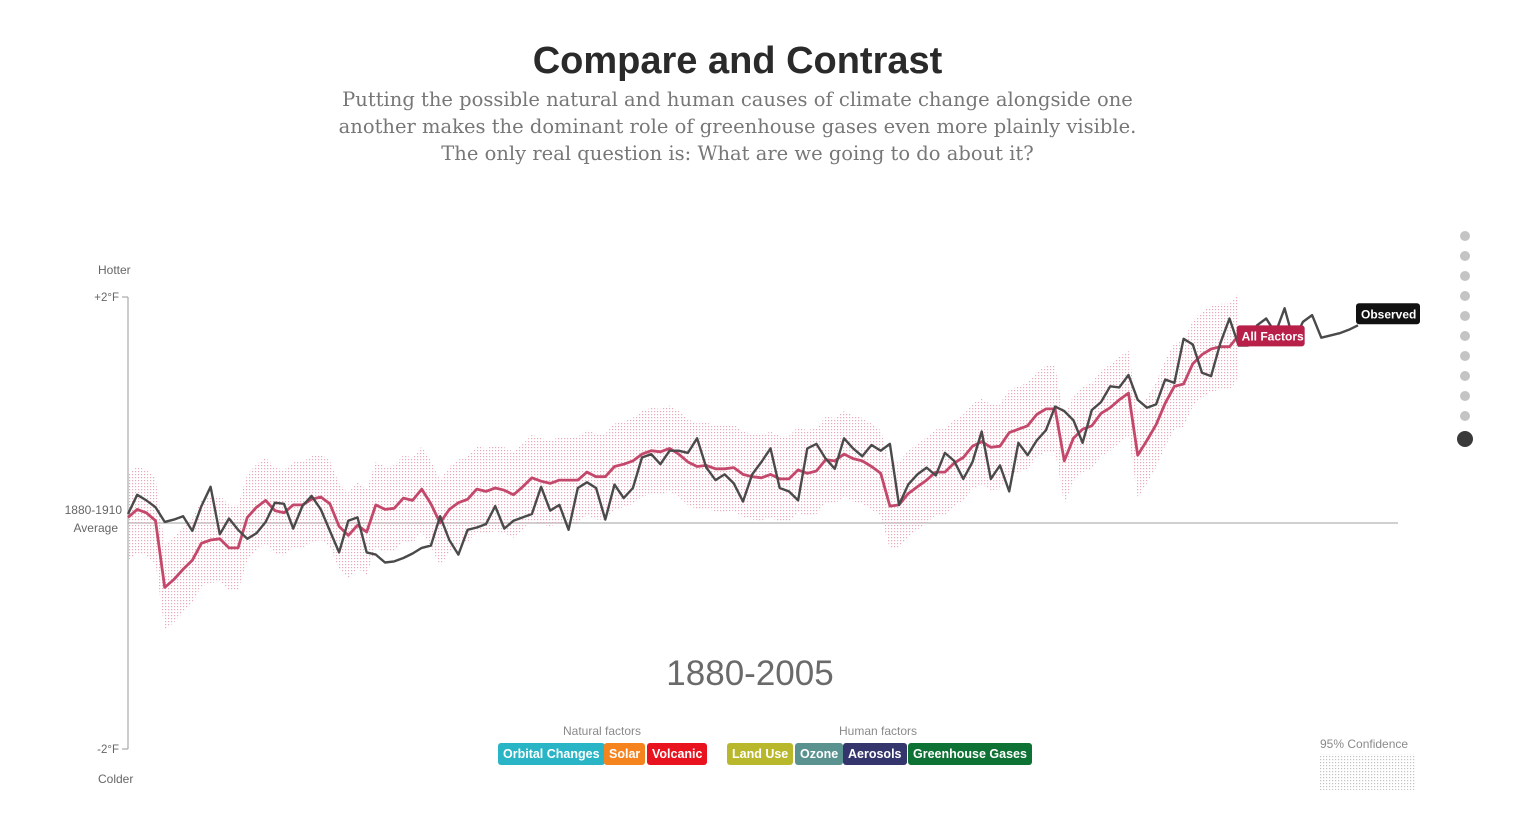  Describe the element at coordinates (106, 298) in the screenshot. I see `y-tick-top-label: +2°F` at that location.